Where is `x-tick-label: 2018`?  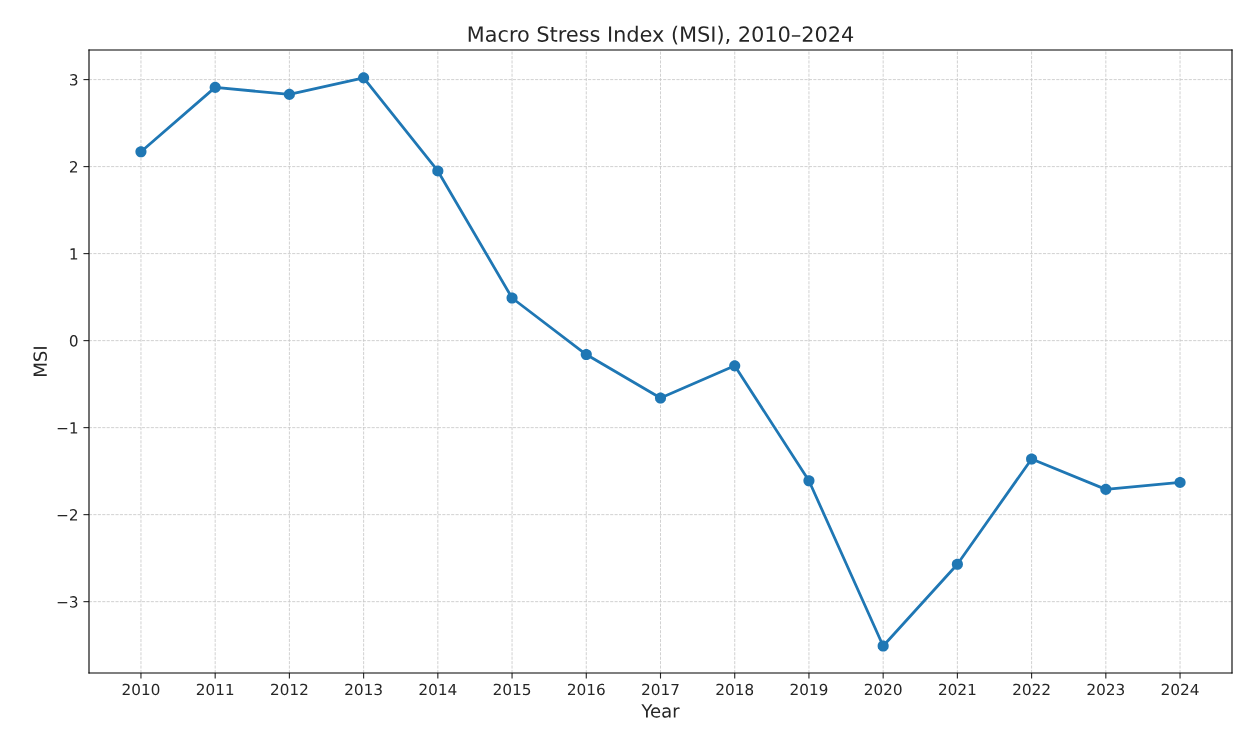 x-tick-label: 2018 is located at coordinates (735, 689).